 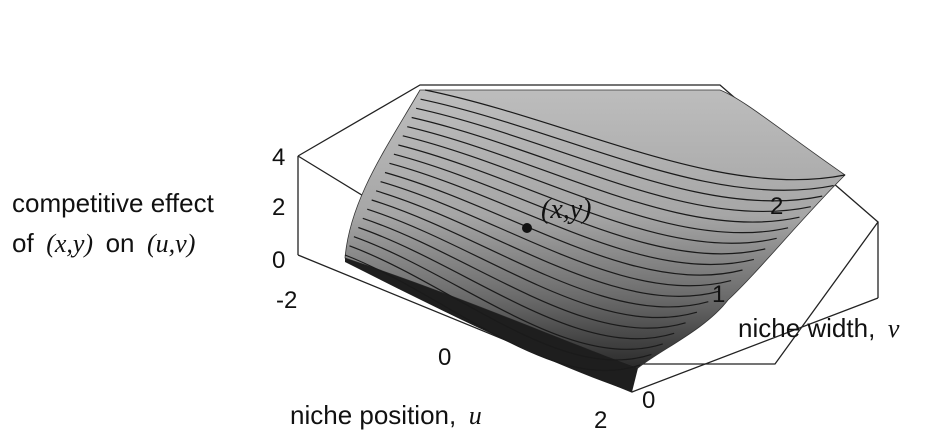 I want to click on x-tick-label: 2, so click(x=600, y=419).